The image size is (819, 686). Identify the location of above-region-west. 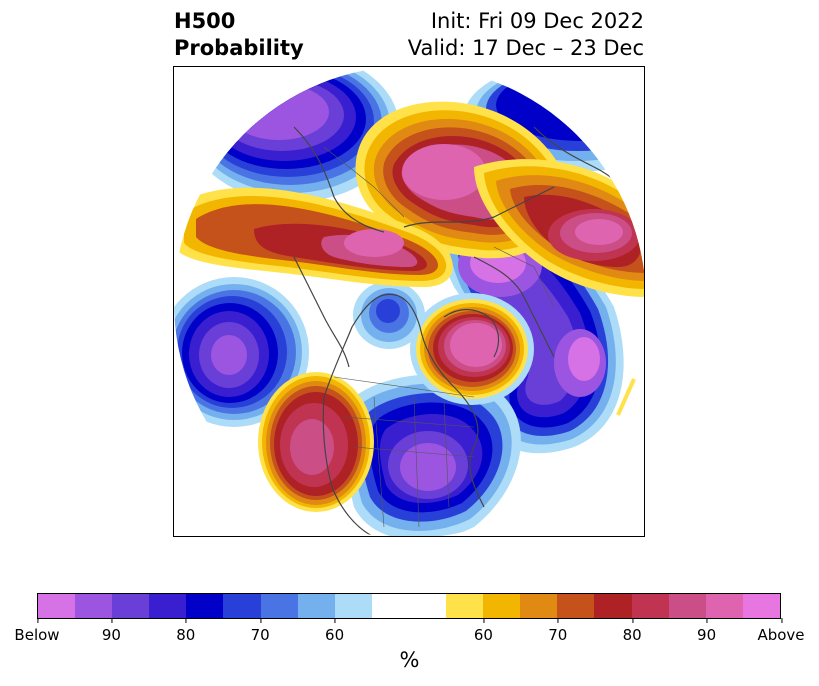
(313, 237).